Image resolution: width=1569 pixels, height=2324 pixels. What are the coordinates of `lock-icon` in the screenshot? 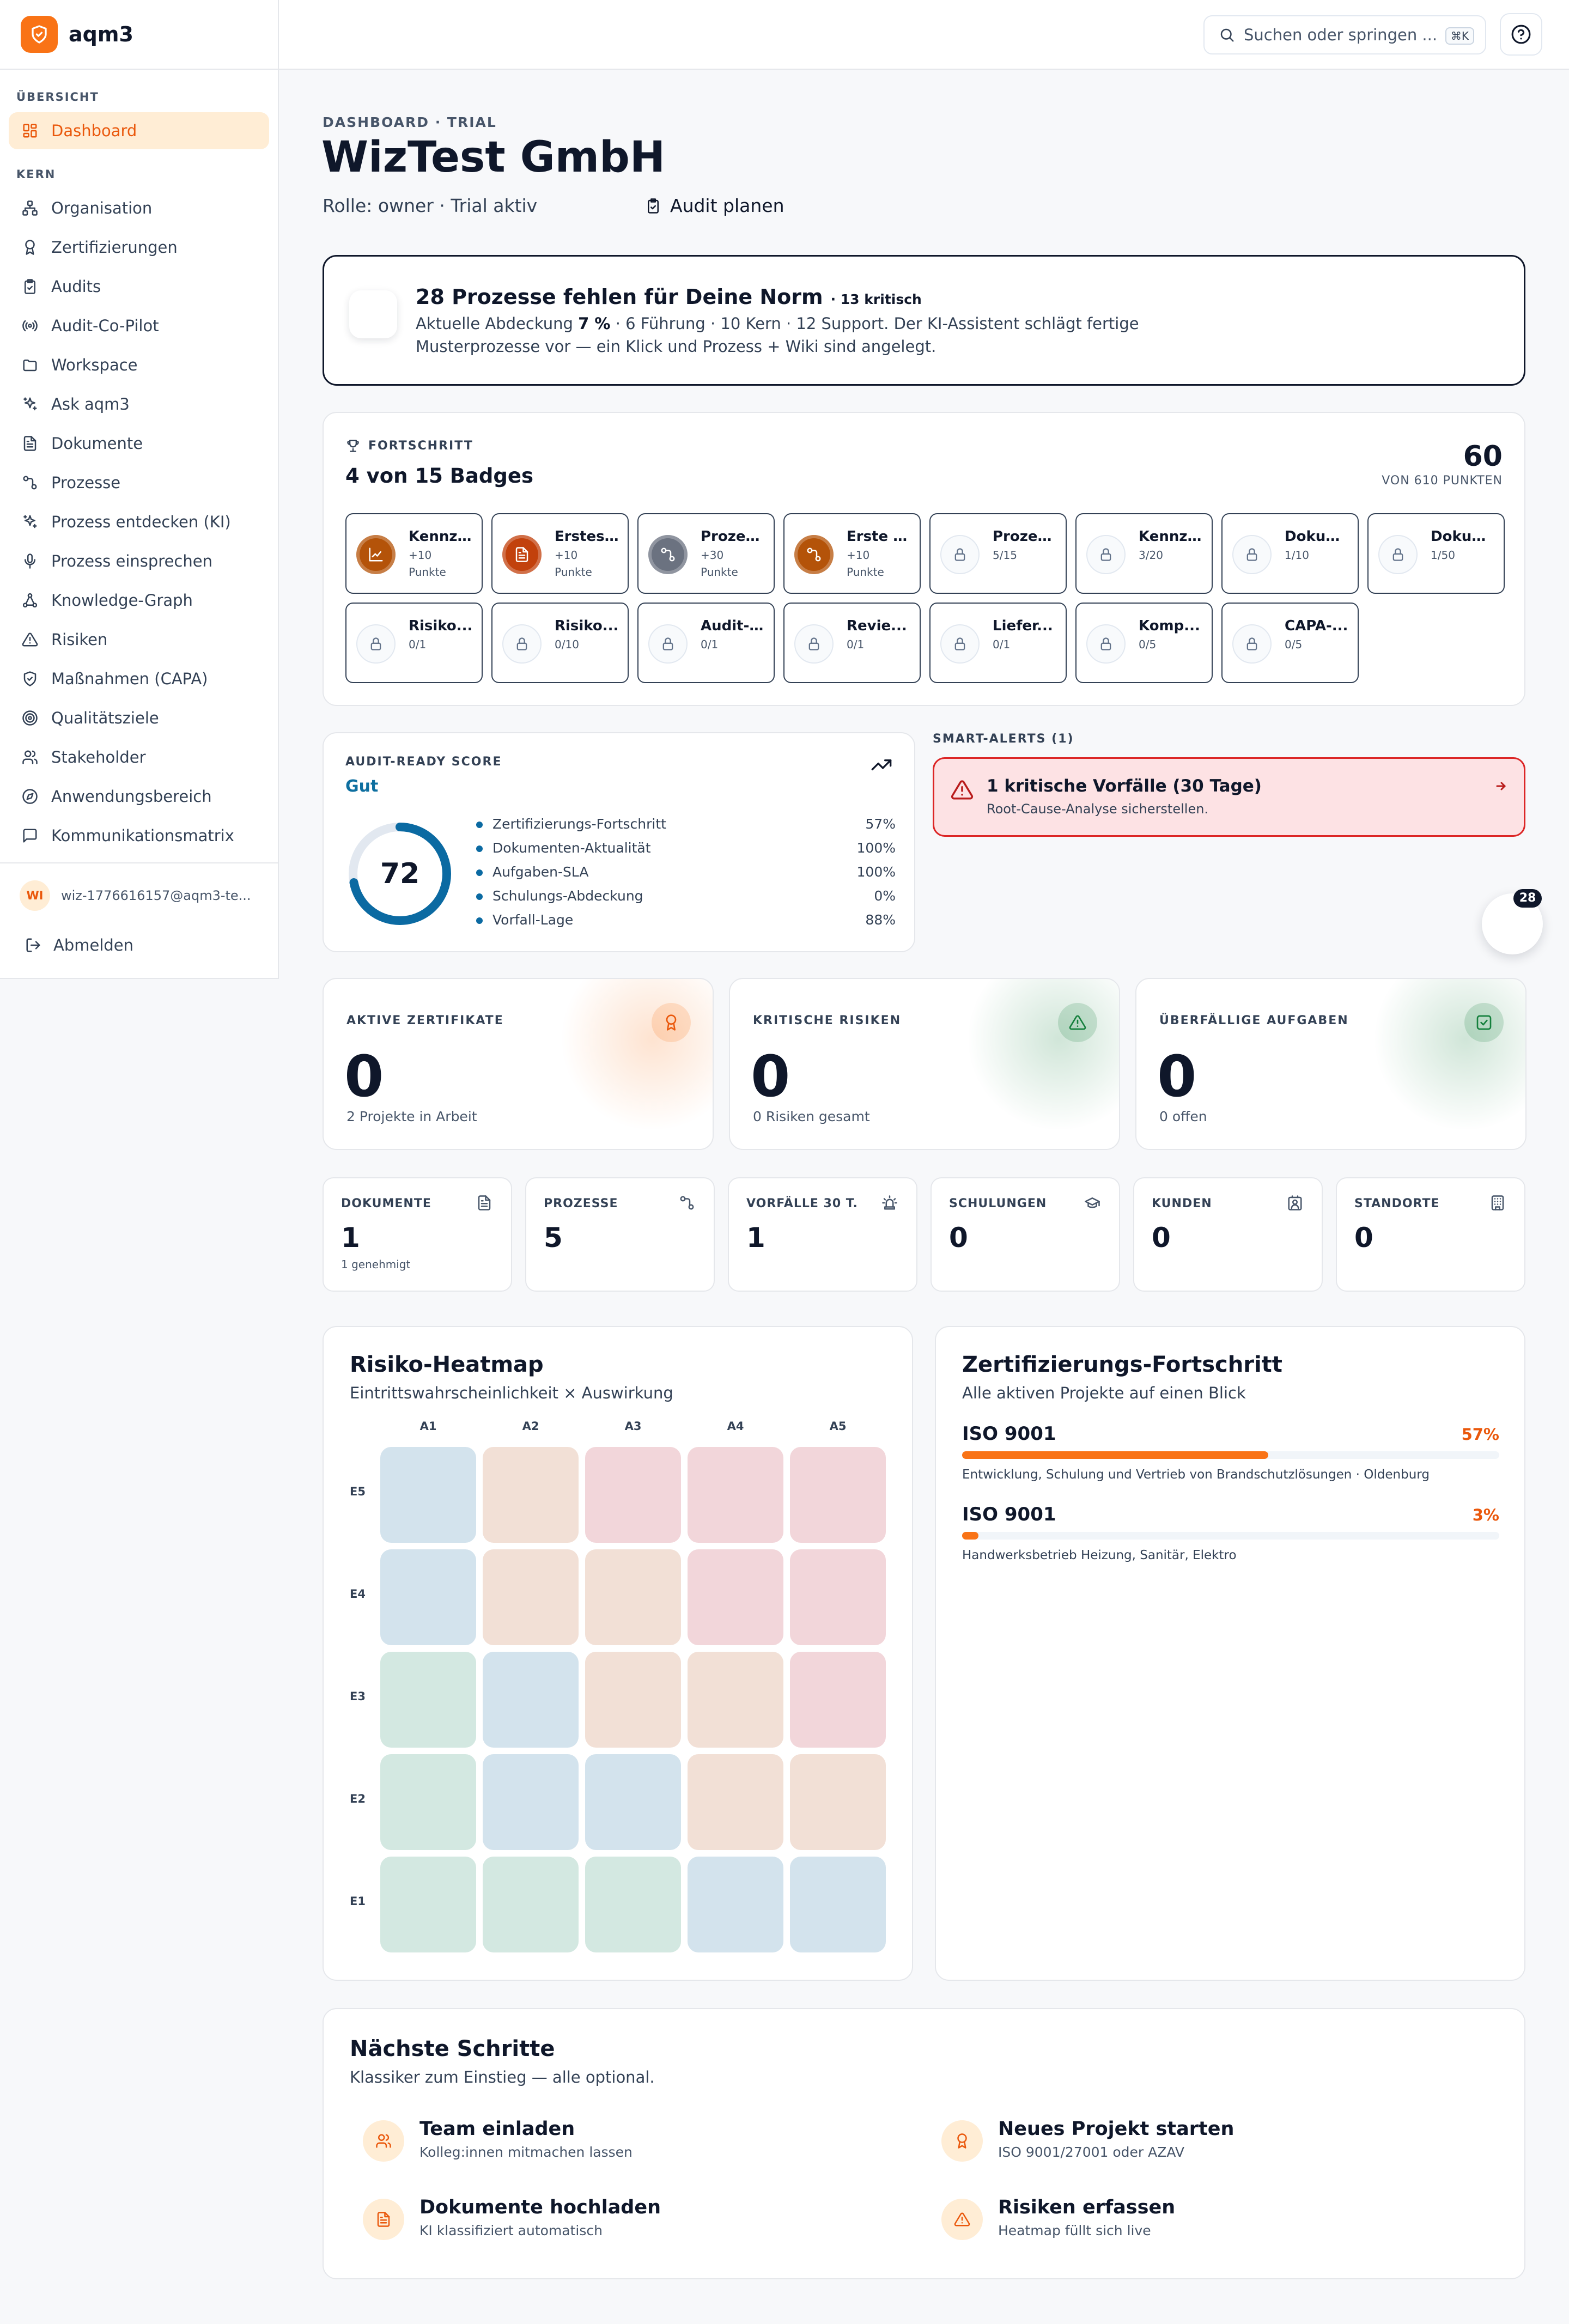 It's located at (667, 643).